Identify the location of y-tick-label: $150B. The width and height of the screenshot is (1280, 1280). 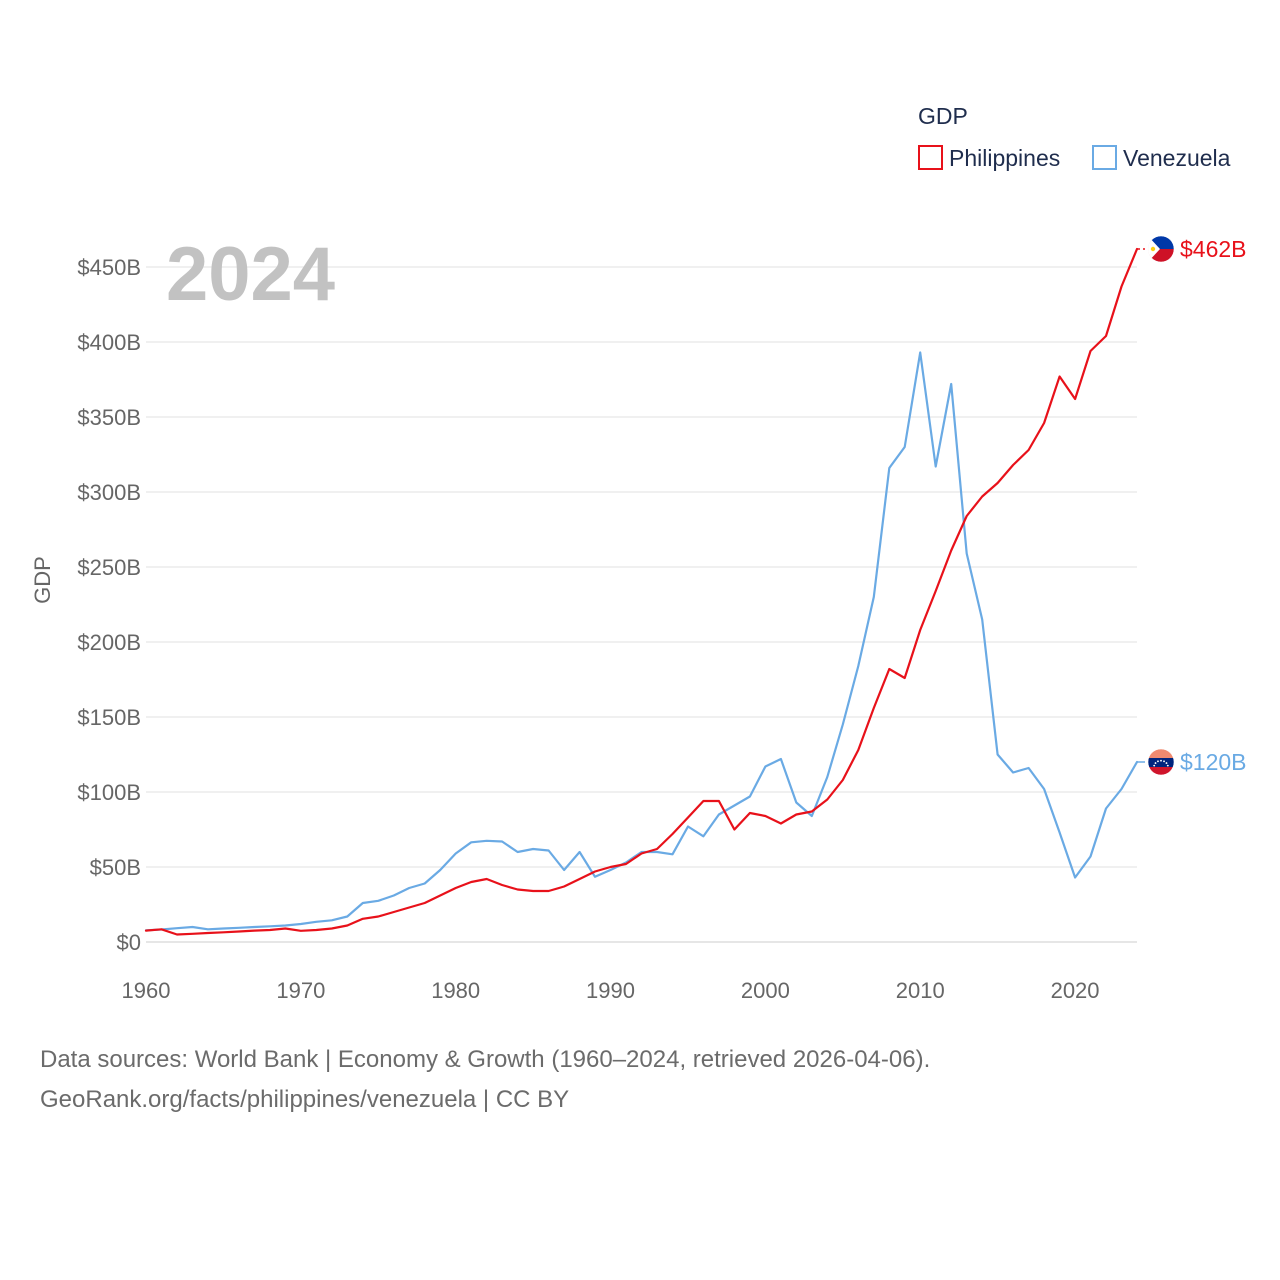
(109, 717).